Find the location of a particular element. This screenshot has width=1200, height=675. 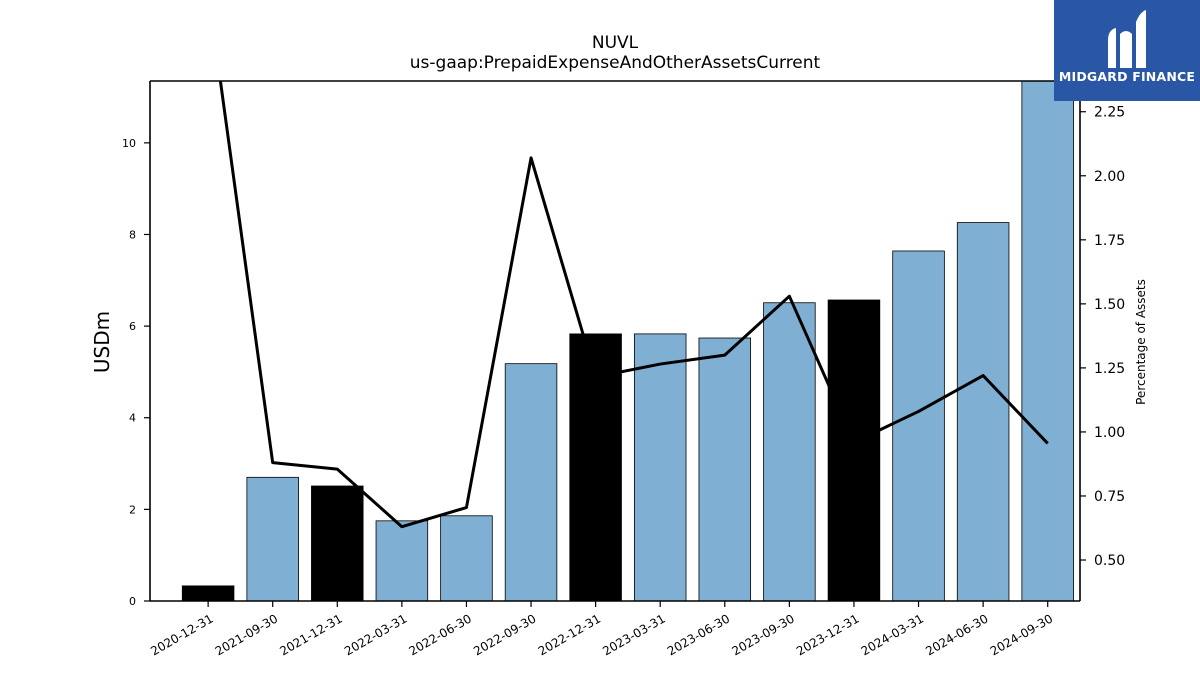

brand-logo: MIDGARD FINANCE is located at coordinates (1127, 50).